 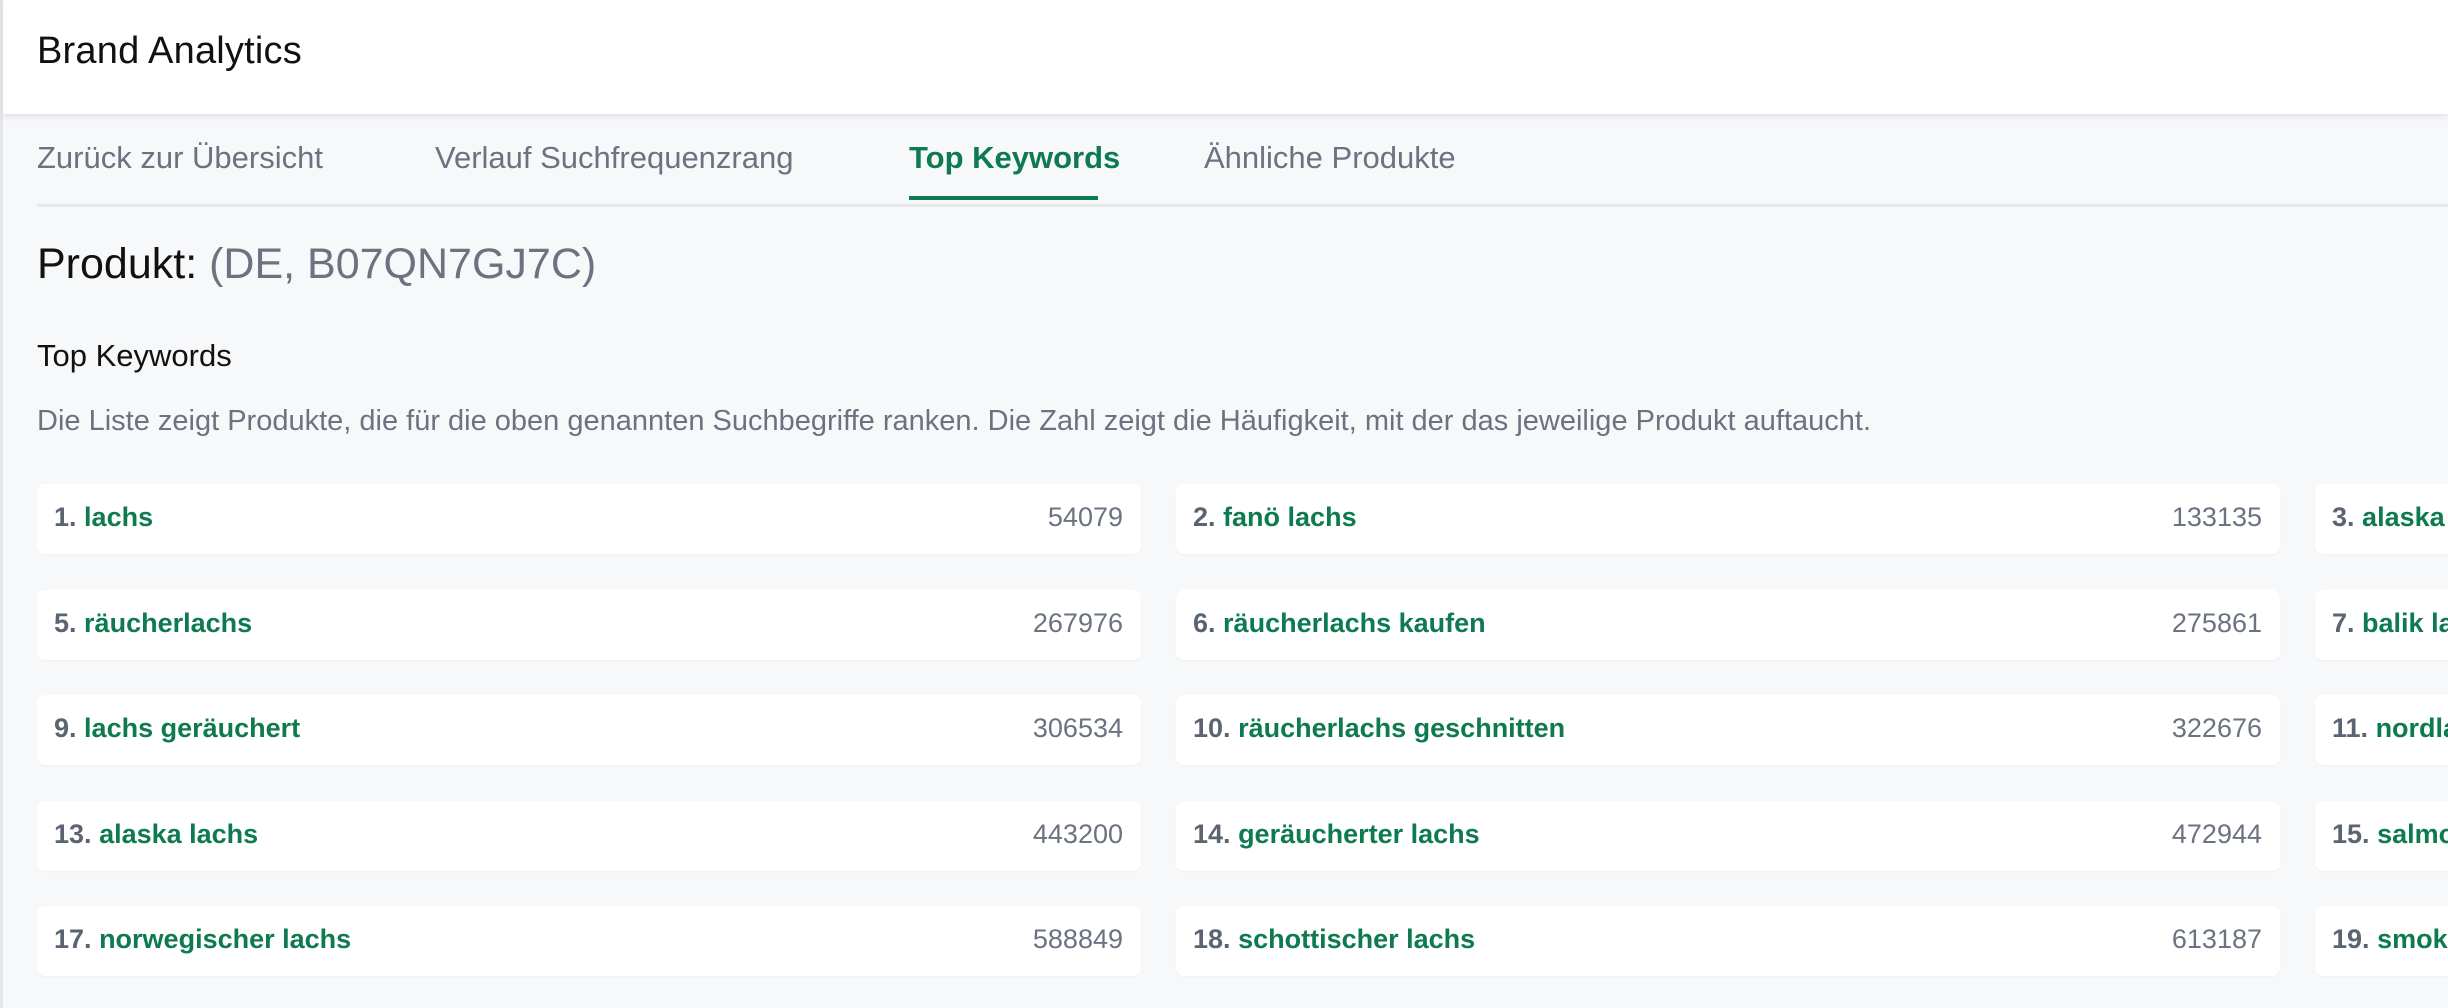 I want to click on keyword-card: 19. smok, so click(x=2381, y=941).